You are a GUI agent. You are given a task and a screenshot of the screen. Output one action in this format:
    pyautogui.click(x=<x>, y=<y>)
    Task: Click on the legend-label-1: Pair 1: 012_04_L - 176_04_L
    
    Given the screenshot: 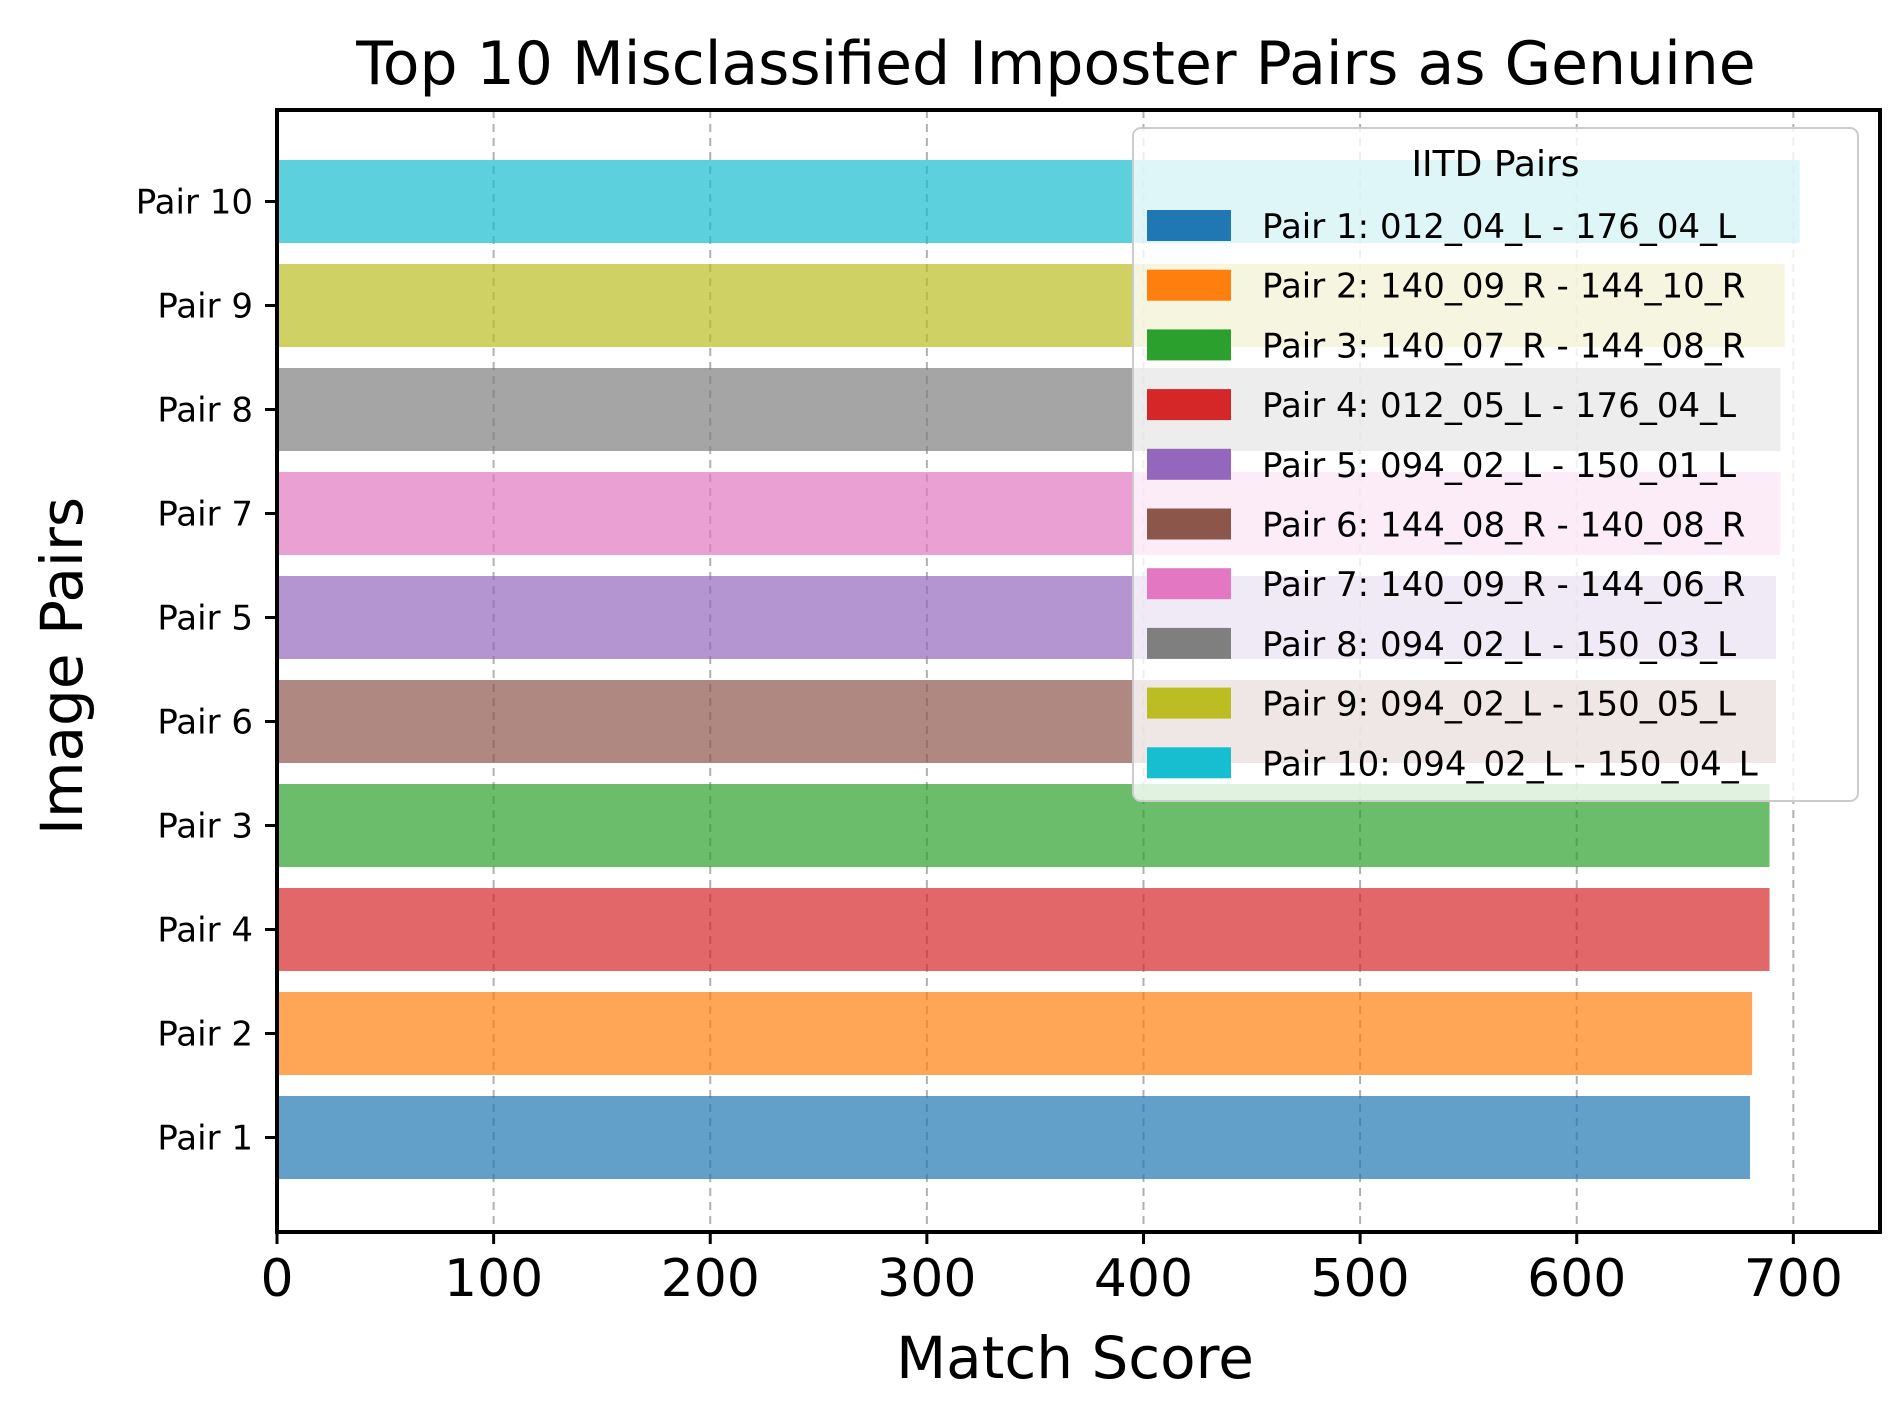 What is the action you would take?
    pyautogui.click(x=1499, y=227)
    